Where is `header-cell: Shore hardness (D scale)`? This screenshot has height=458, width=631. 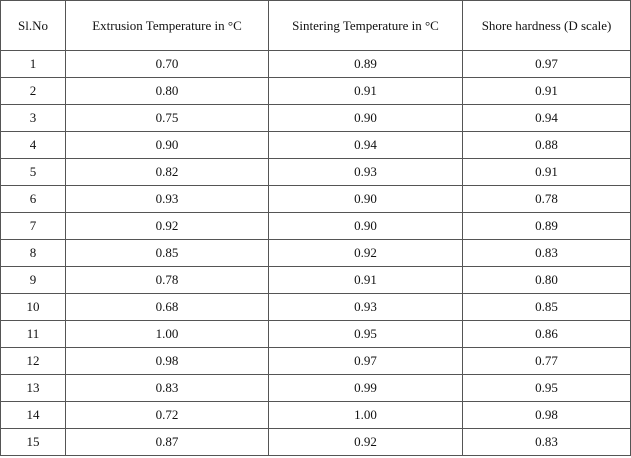 header-cell: Shore hardness (D scale) is located at coordinates (546, 25).